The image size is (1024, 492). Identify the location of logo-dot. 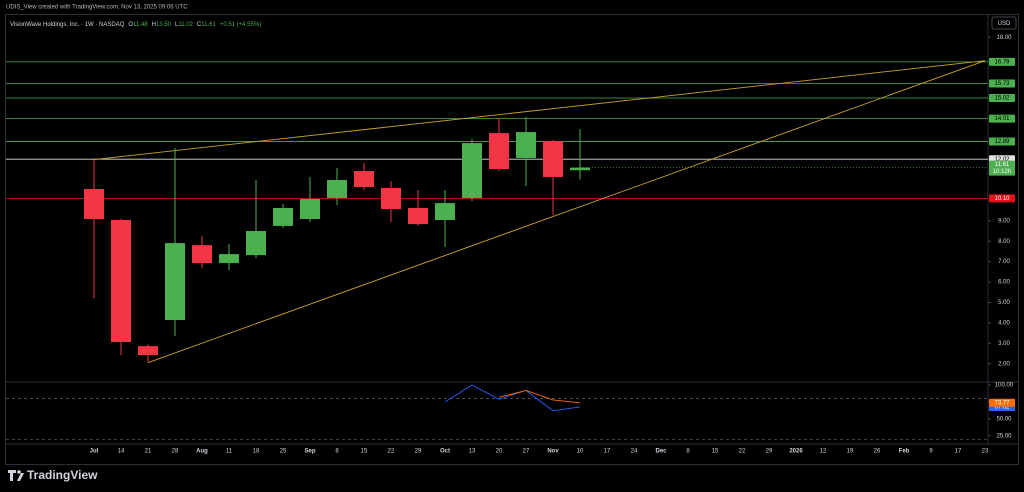
(19, 472).